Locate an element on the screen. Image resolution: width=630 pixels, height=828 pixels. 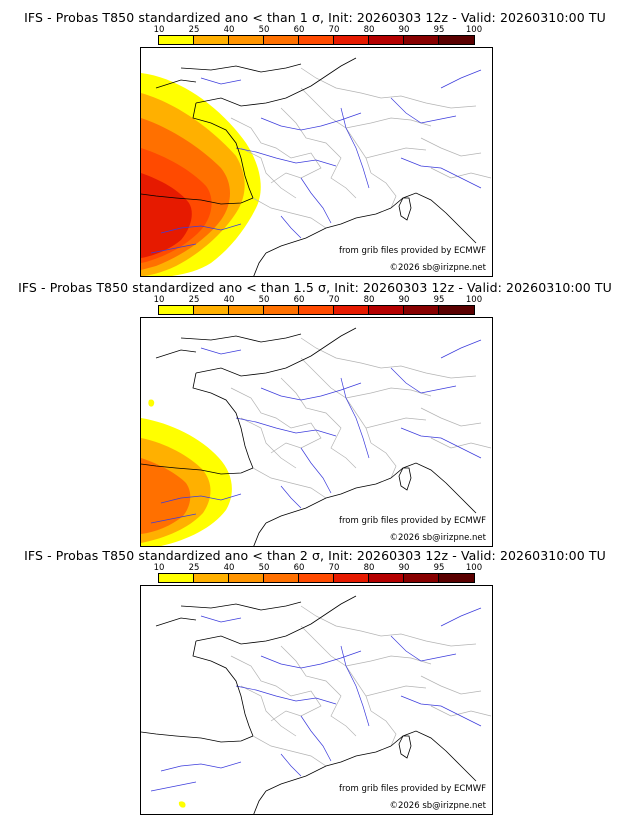
color-scale-label: 40 is located at coordinates (229, 30).